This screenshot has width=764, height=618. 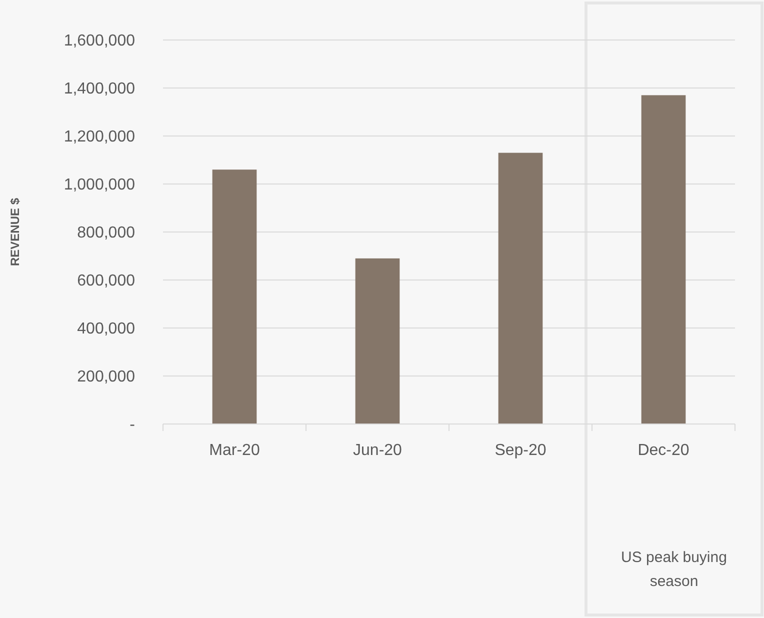 I want to click on x-tick-label: Dec-20, so click(x=664, y=450).